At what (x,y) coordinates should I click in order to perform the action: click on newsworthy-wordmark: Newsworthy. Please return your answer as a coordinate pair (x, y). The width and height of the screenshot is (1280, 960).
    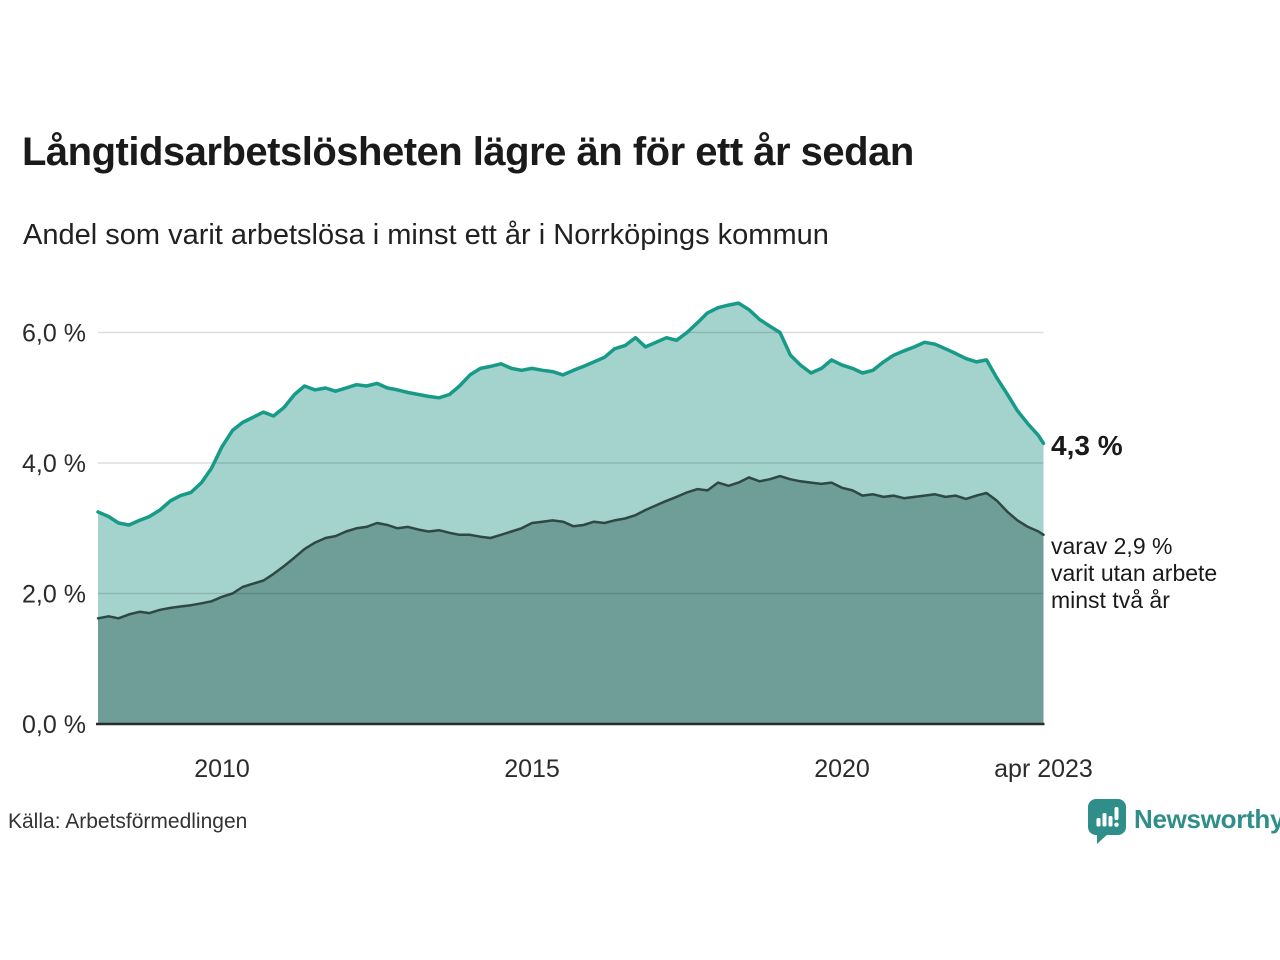
    Looking at the image, I should click on (1207, 818).